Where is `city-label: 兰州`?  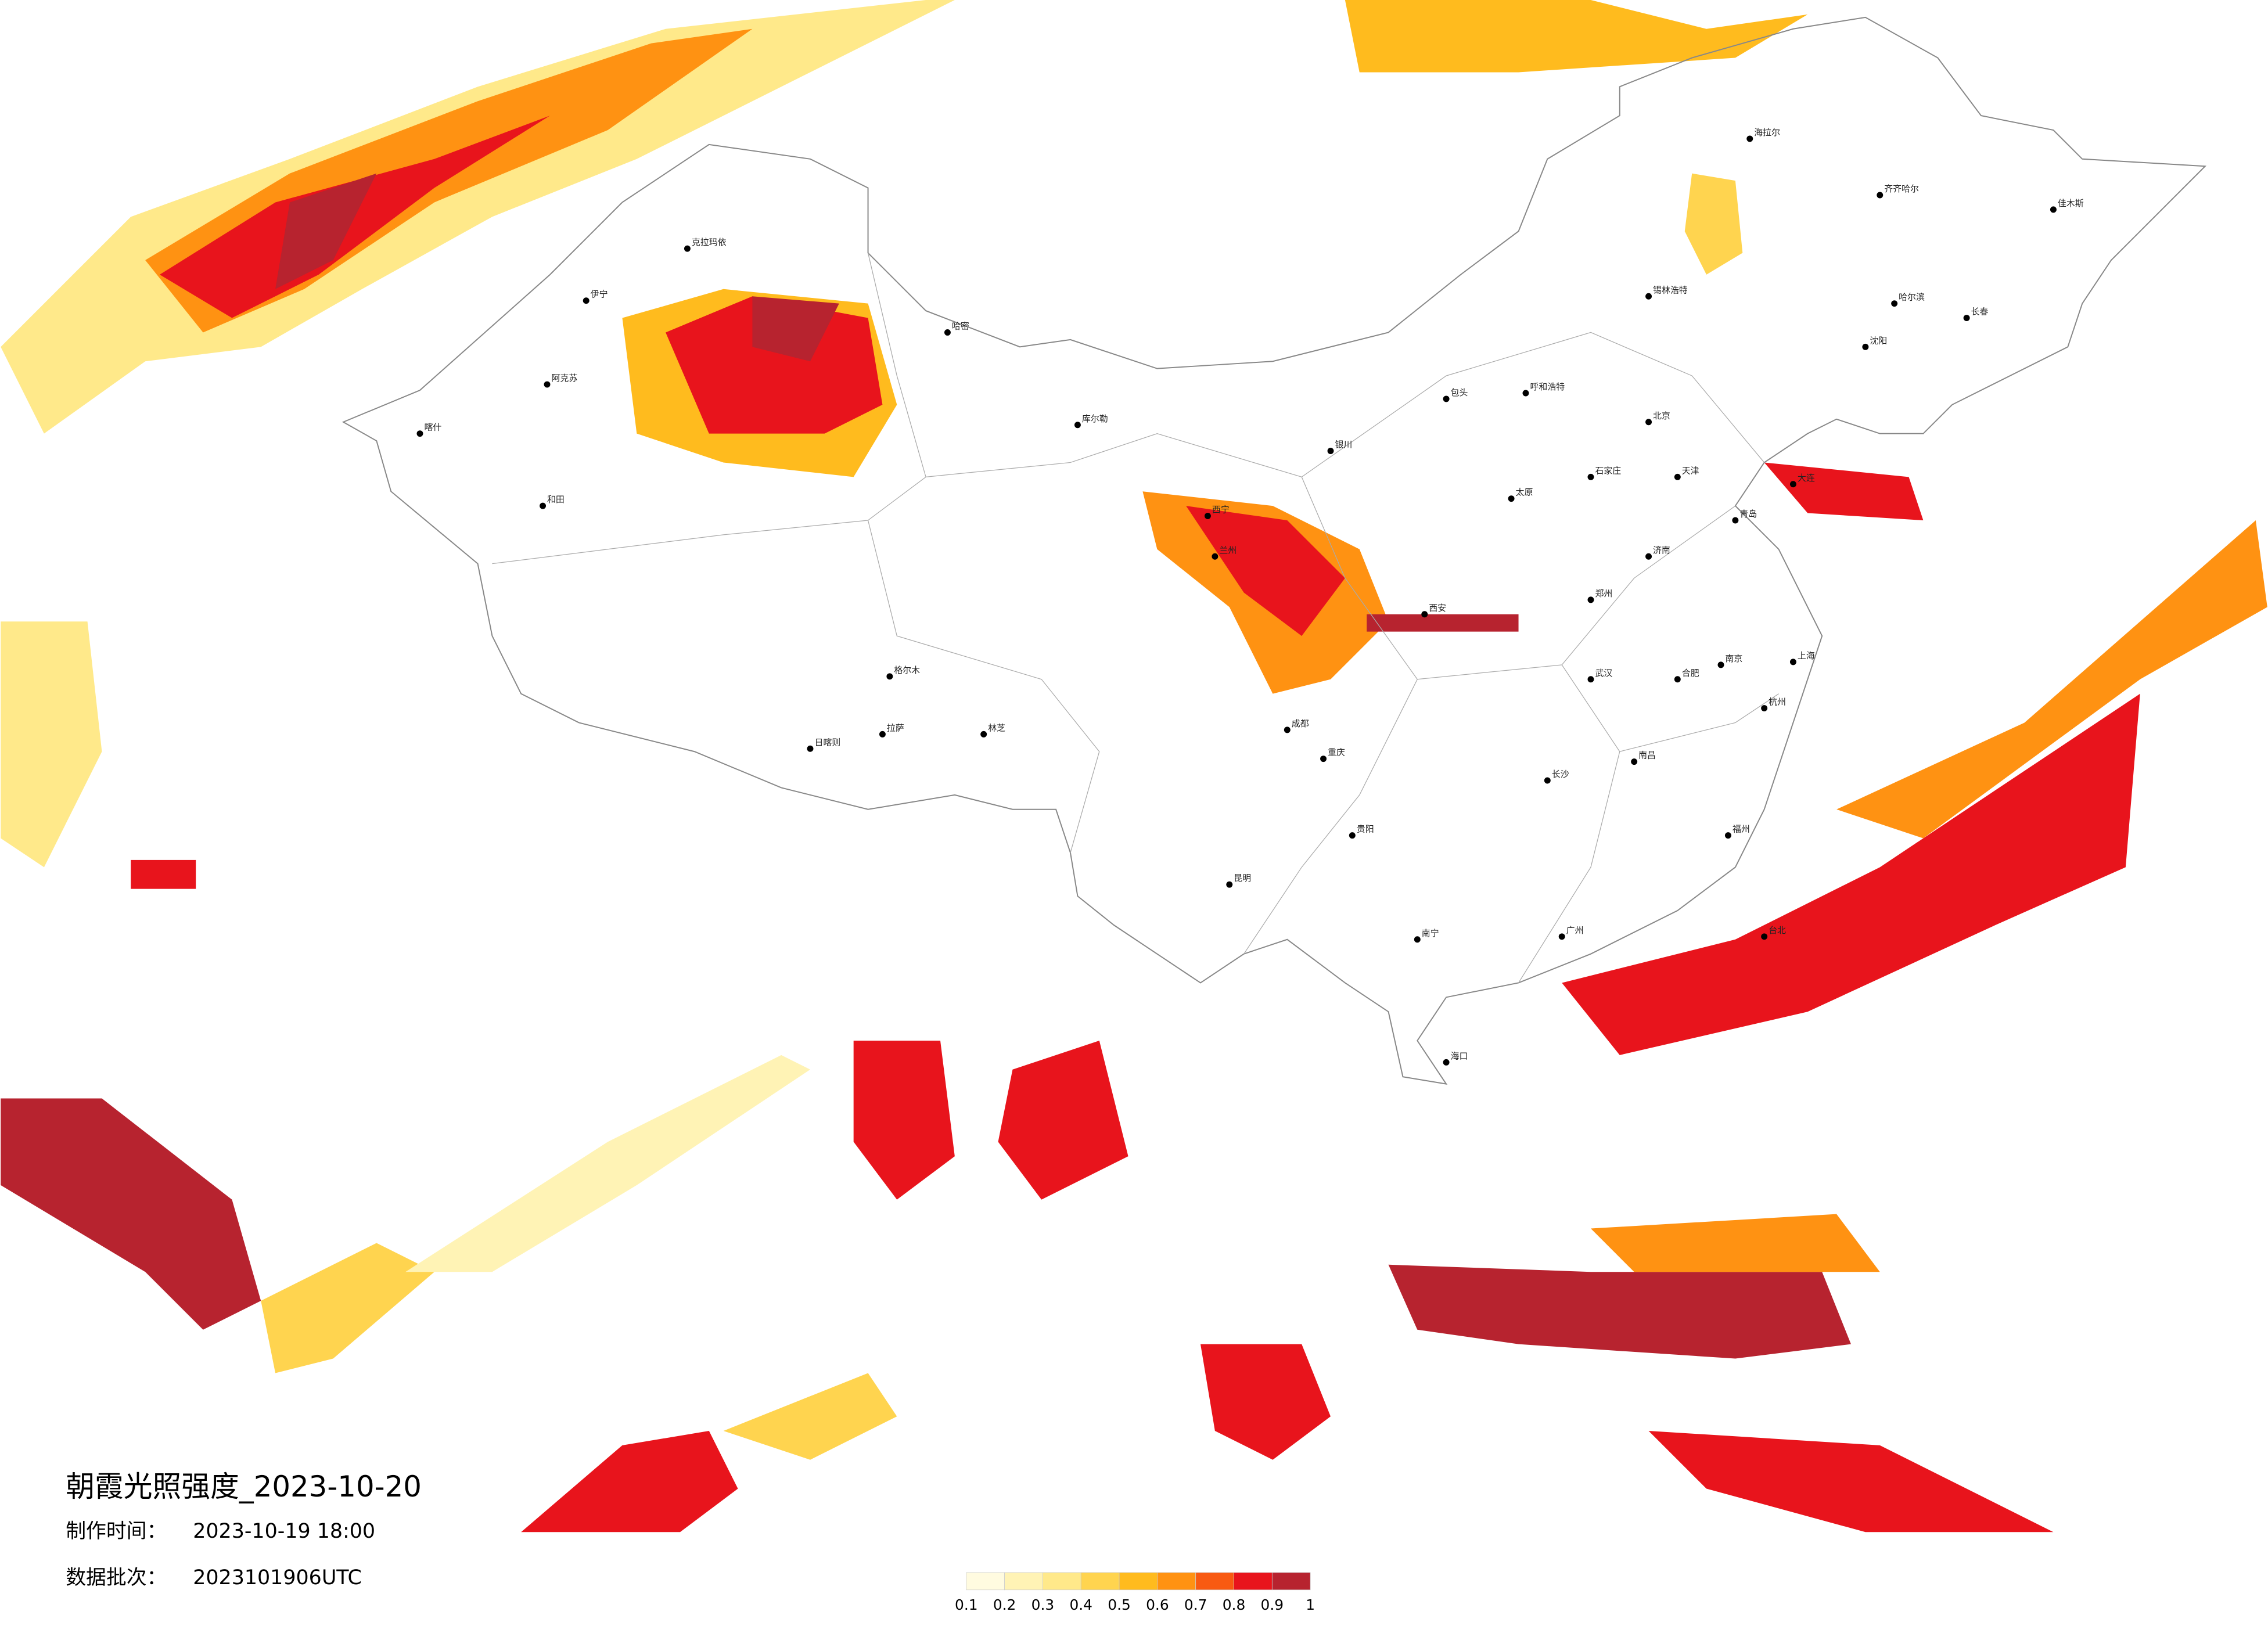 city-label: 兰州 is located at coordinates (1228, 550).